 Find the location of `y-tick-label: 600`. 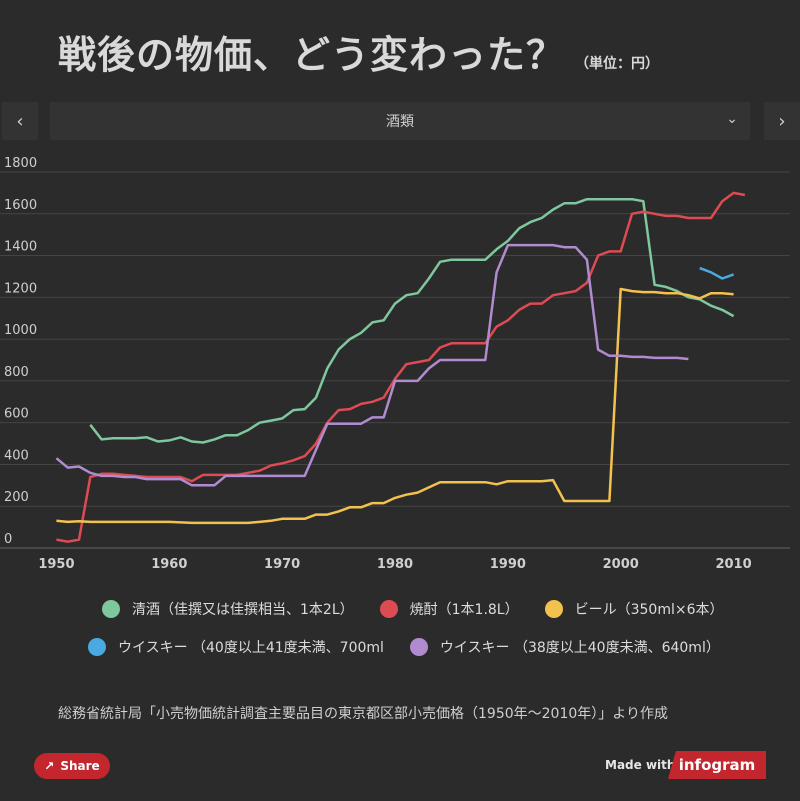

y-tick-label: 600 is located at coordinates (16, 414).